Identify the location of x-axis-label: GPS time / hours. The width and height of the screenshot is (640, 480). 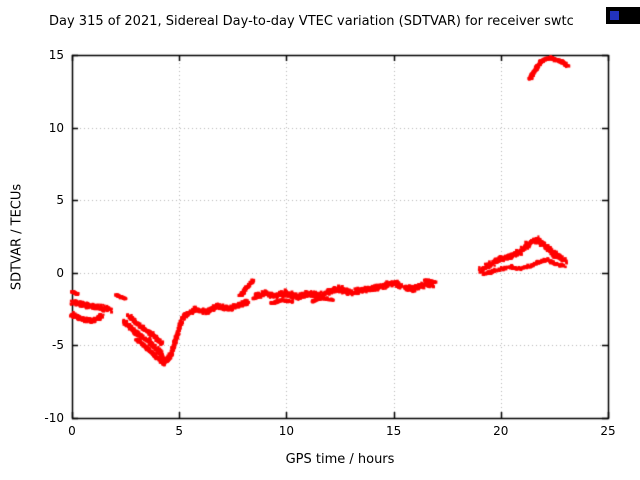
(340, 459).